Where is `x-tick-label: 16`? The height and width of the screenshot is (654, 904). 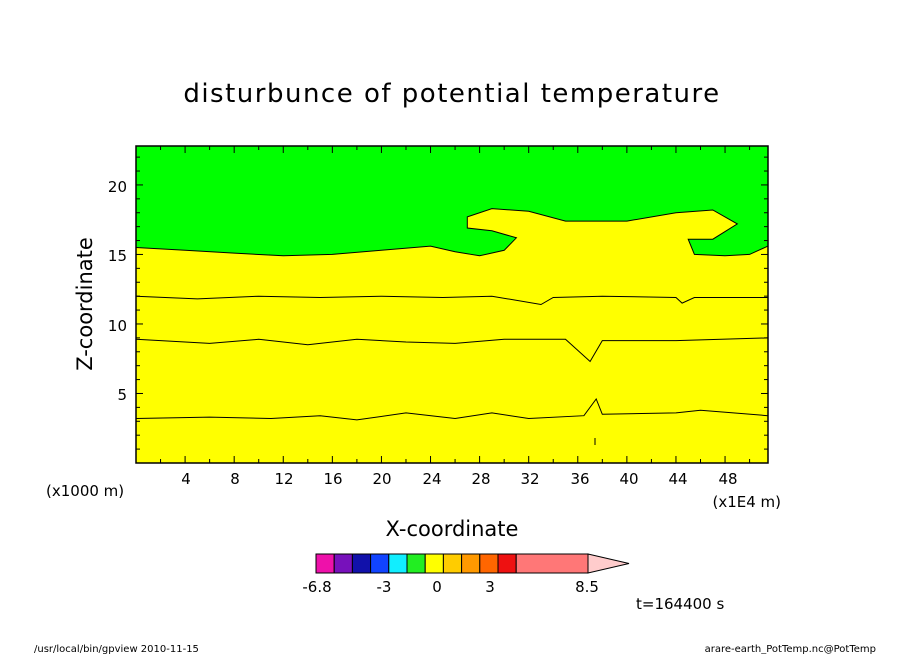 x-tick-label: 16 is located at coordinates (332, 479).